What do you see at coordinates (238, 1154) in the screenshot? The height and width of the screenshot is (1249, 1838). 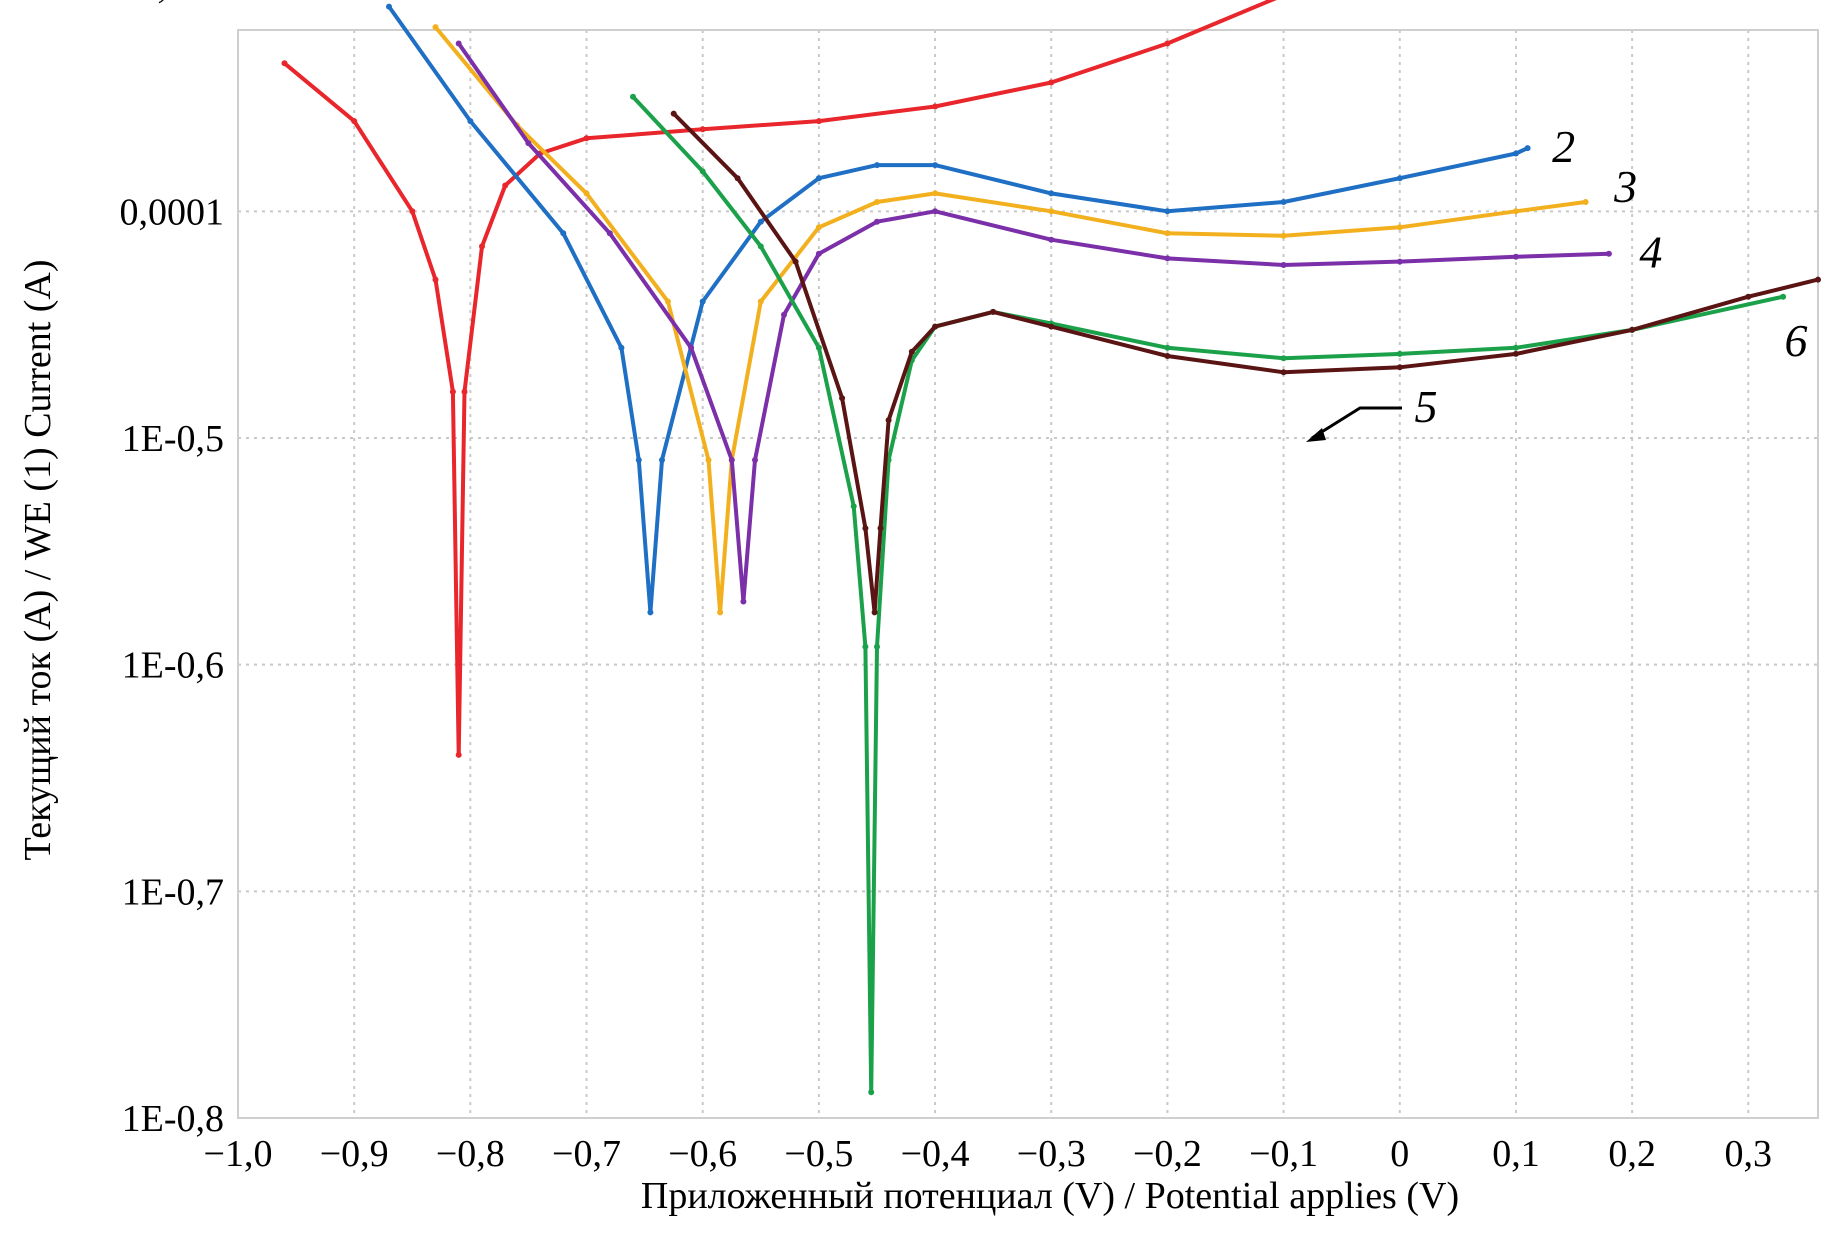 I see `x-tick-label: −1,0` at bounding box center [238, 1154].